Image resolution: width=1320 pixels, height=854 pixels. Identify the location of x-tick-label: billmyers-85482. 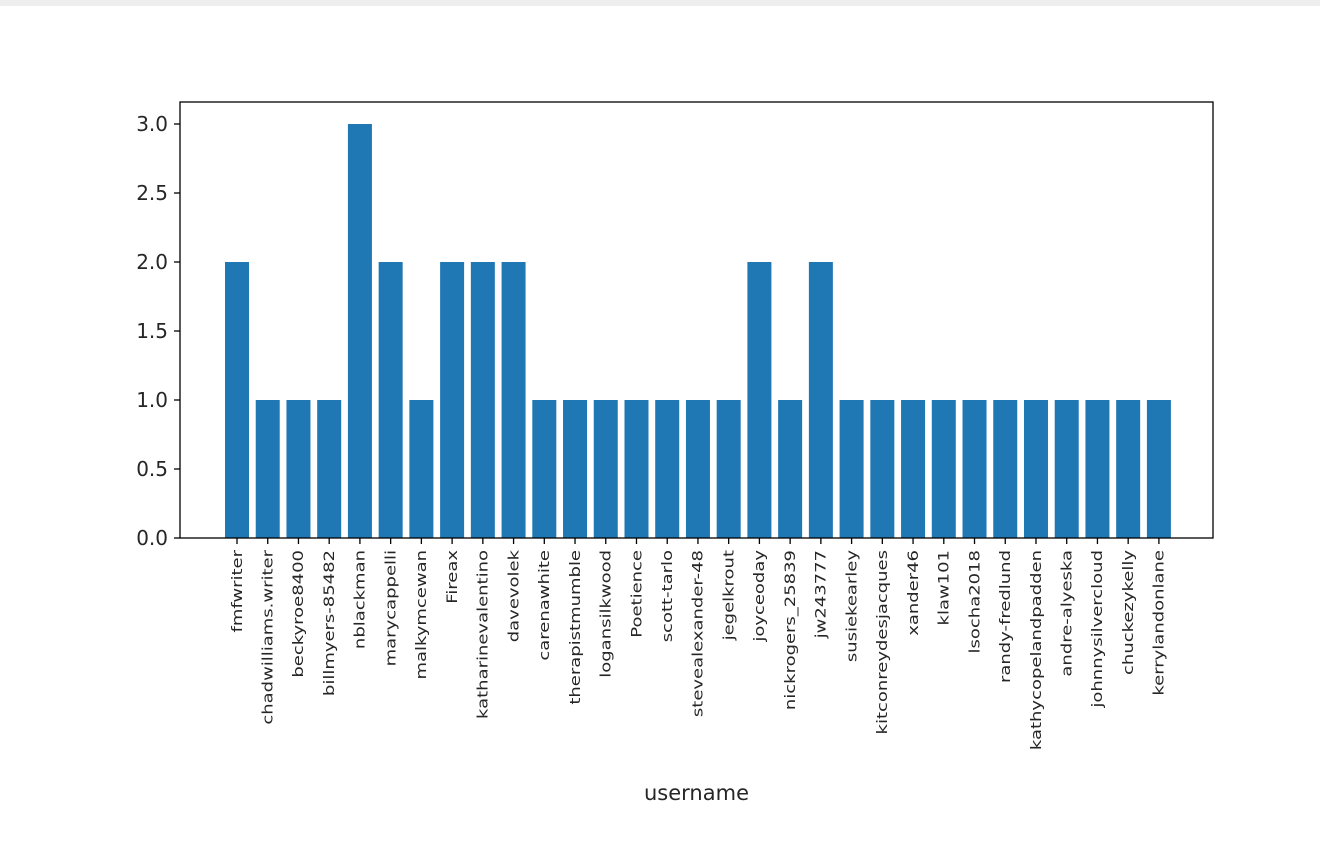
(329, 623).